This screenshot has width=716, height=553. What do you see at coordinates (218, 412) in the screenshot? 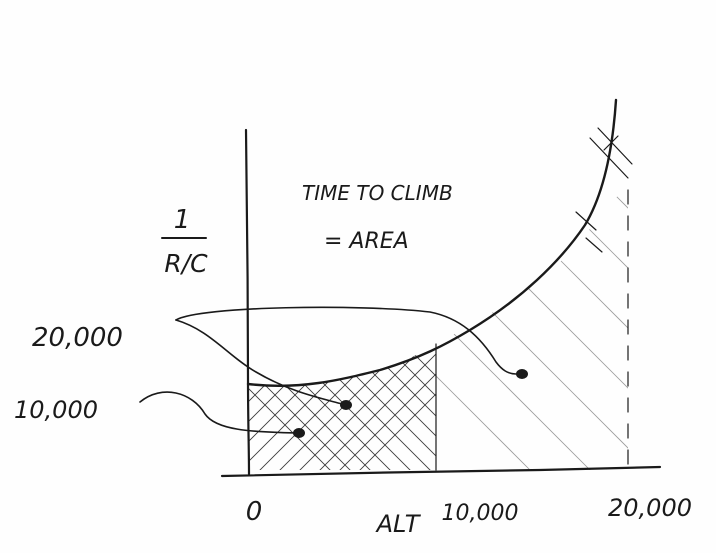
I see `leader-10000-to-dot` at bounding box center [218, 412].